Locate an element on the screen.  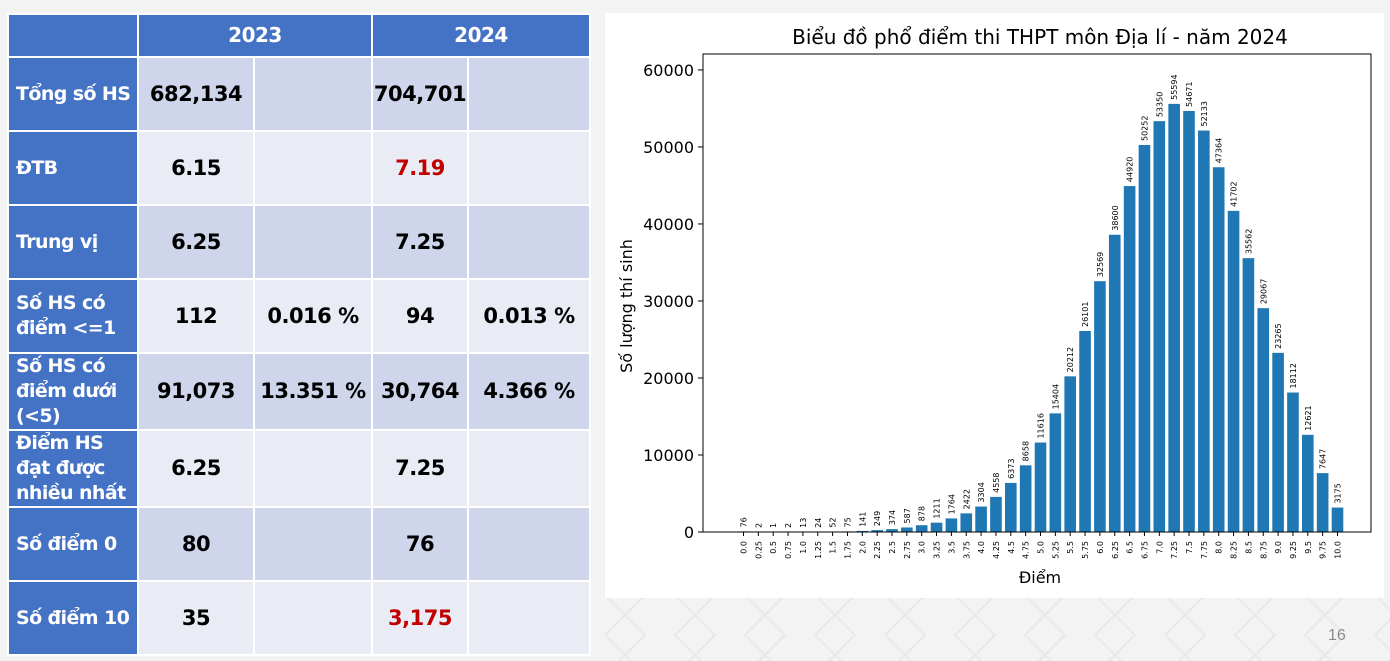
table-header-row: 2023 2024 is located at coordinates (299, 35).